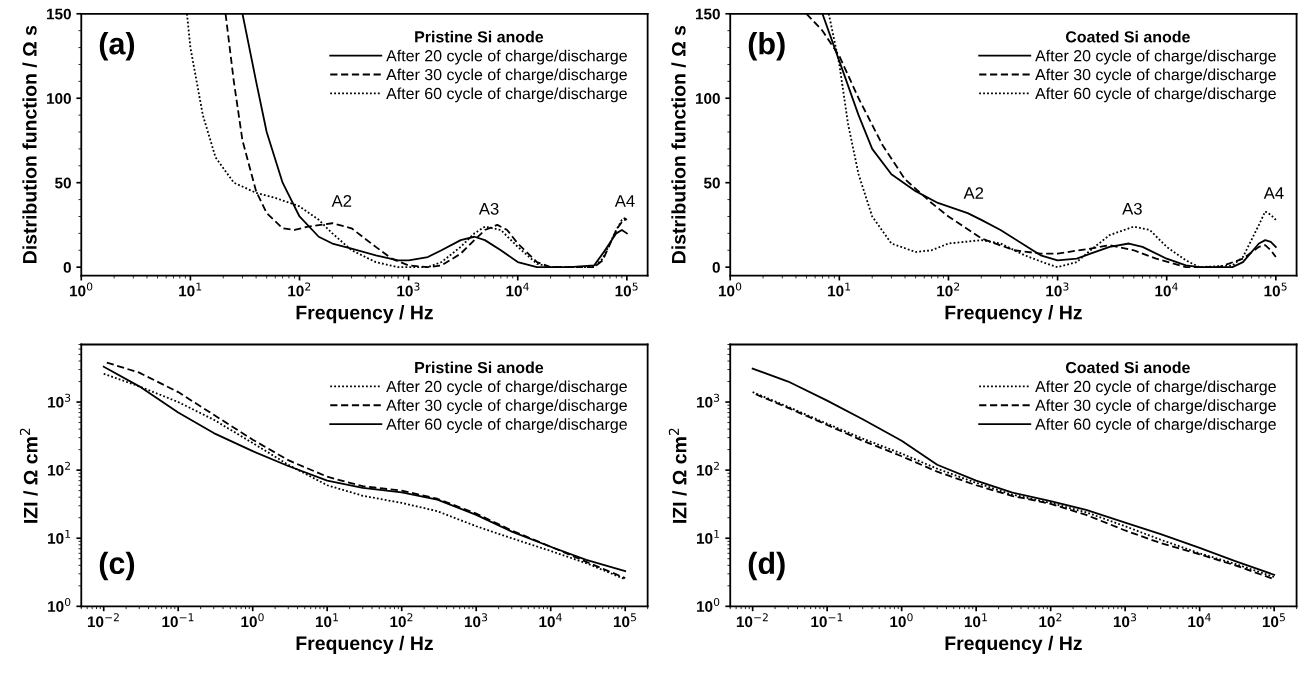 This screenshot has width=1311, height=689. Describe the element at coordinates (766, 46) in the screenshot. I see `annotation: (b)` at that location.